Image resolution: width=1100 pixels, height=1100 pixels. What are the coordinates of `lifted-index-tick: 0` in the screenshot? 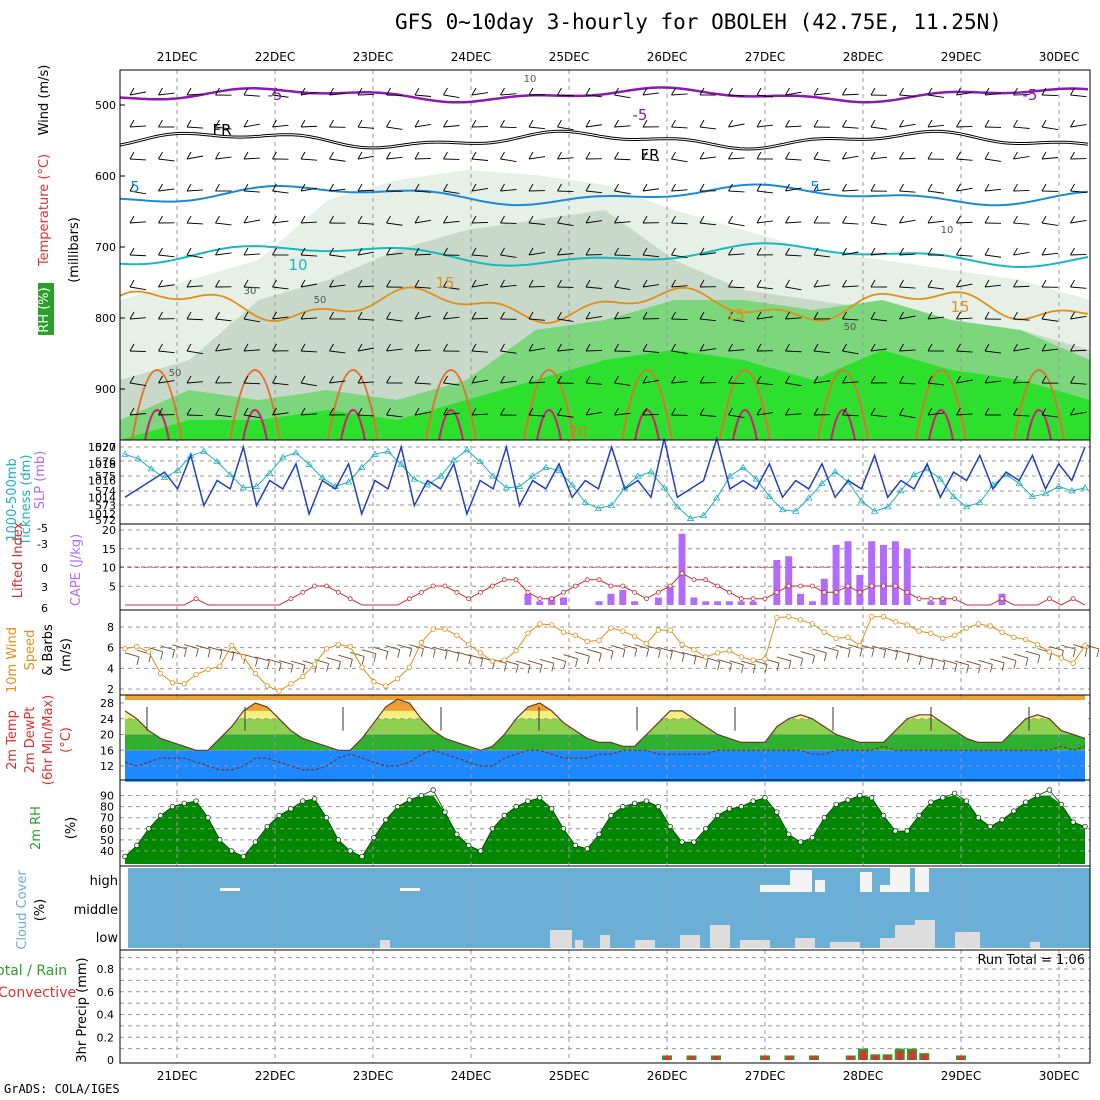 It's located at (44, 568).